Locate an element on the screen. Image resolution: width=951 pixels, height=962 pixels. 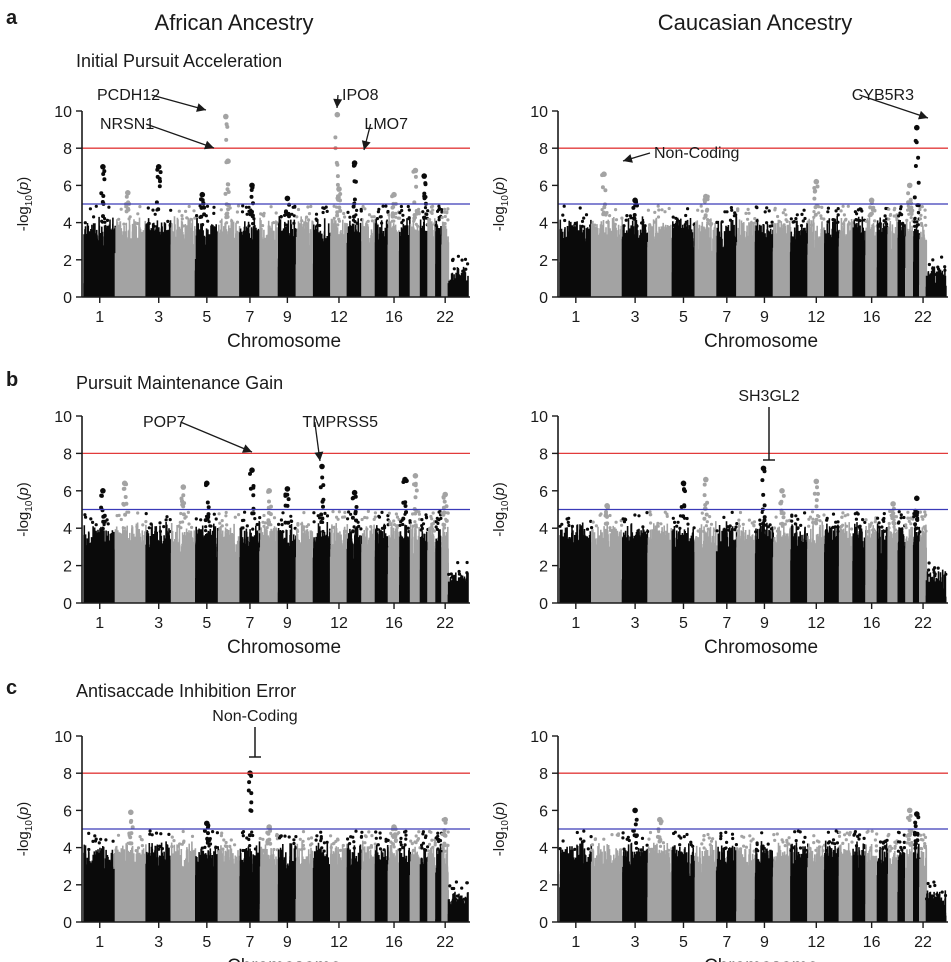
peak-snp-chr5 is located at coordinates (202, 194).